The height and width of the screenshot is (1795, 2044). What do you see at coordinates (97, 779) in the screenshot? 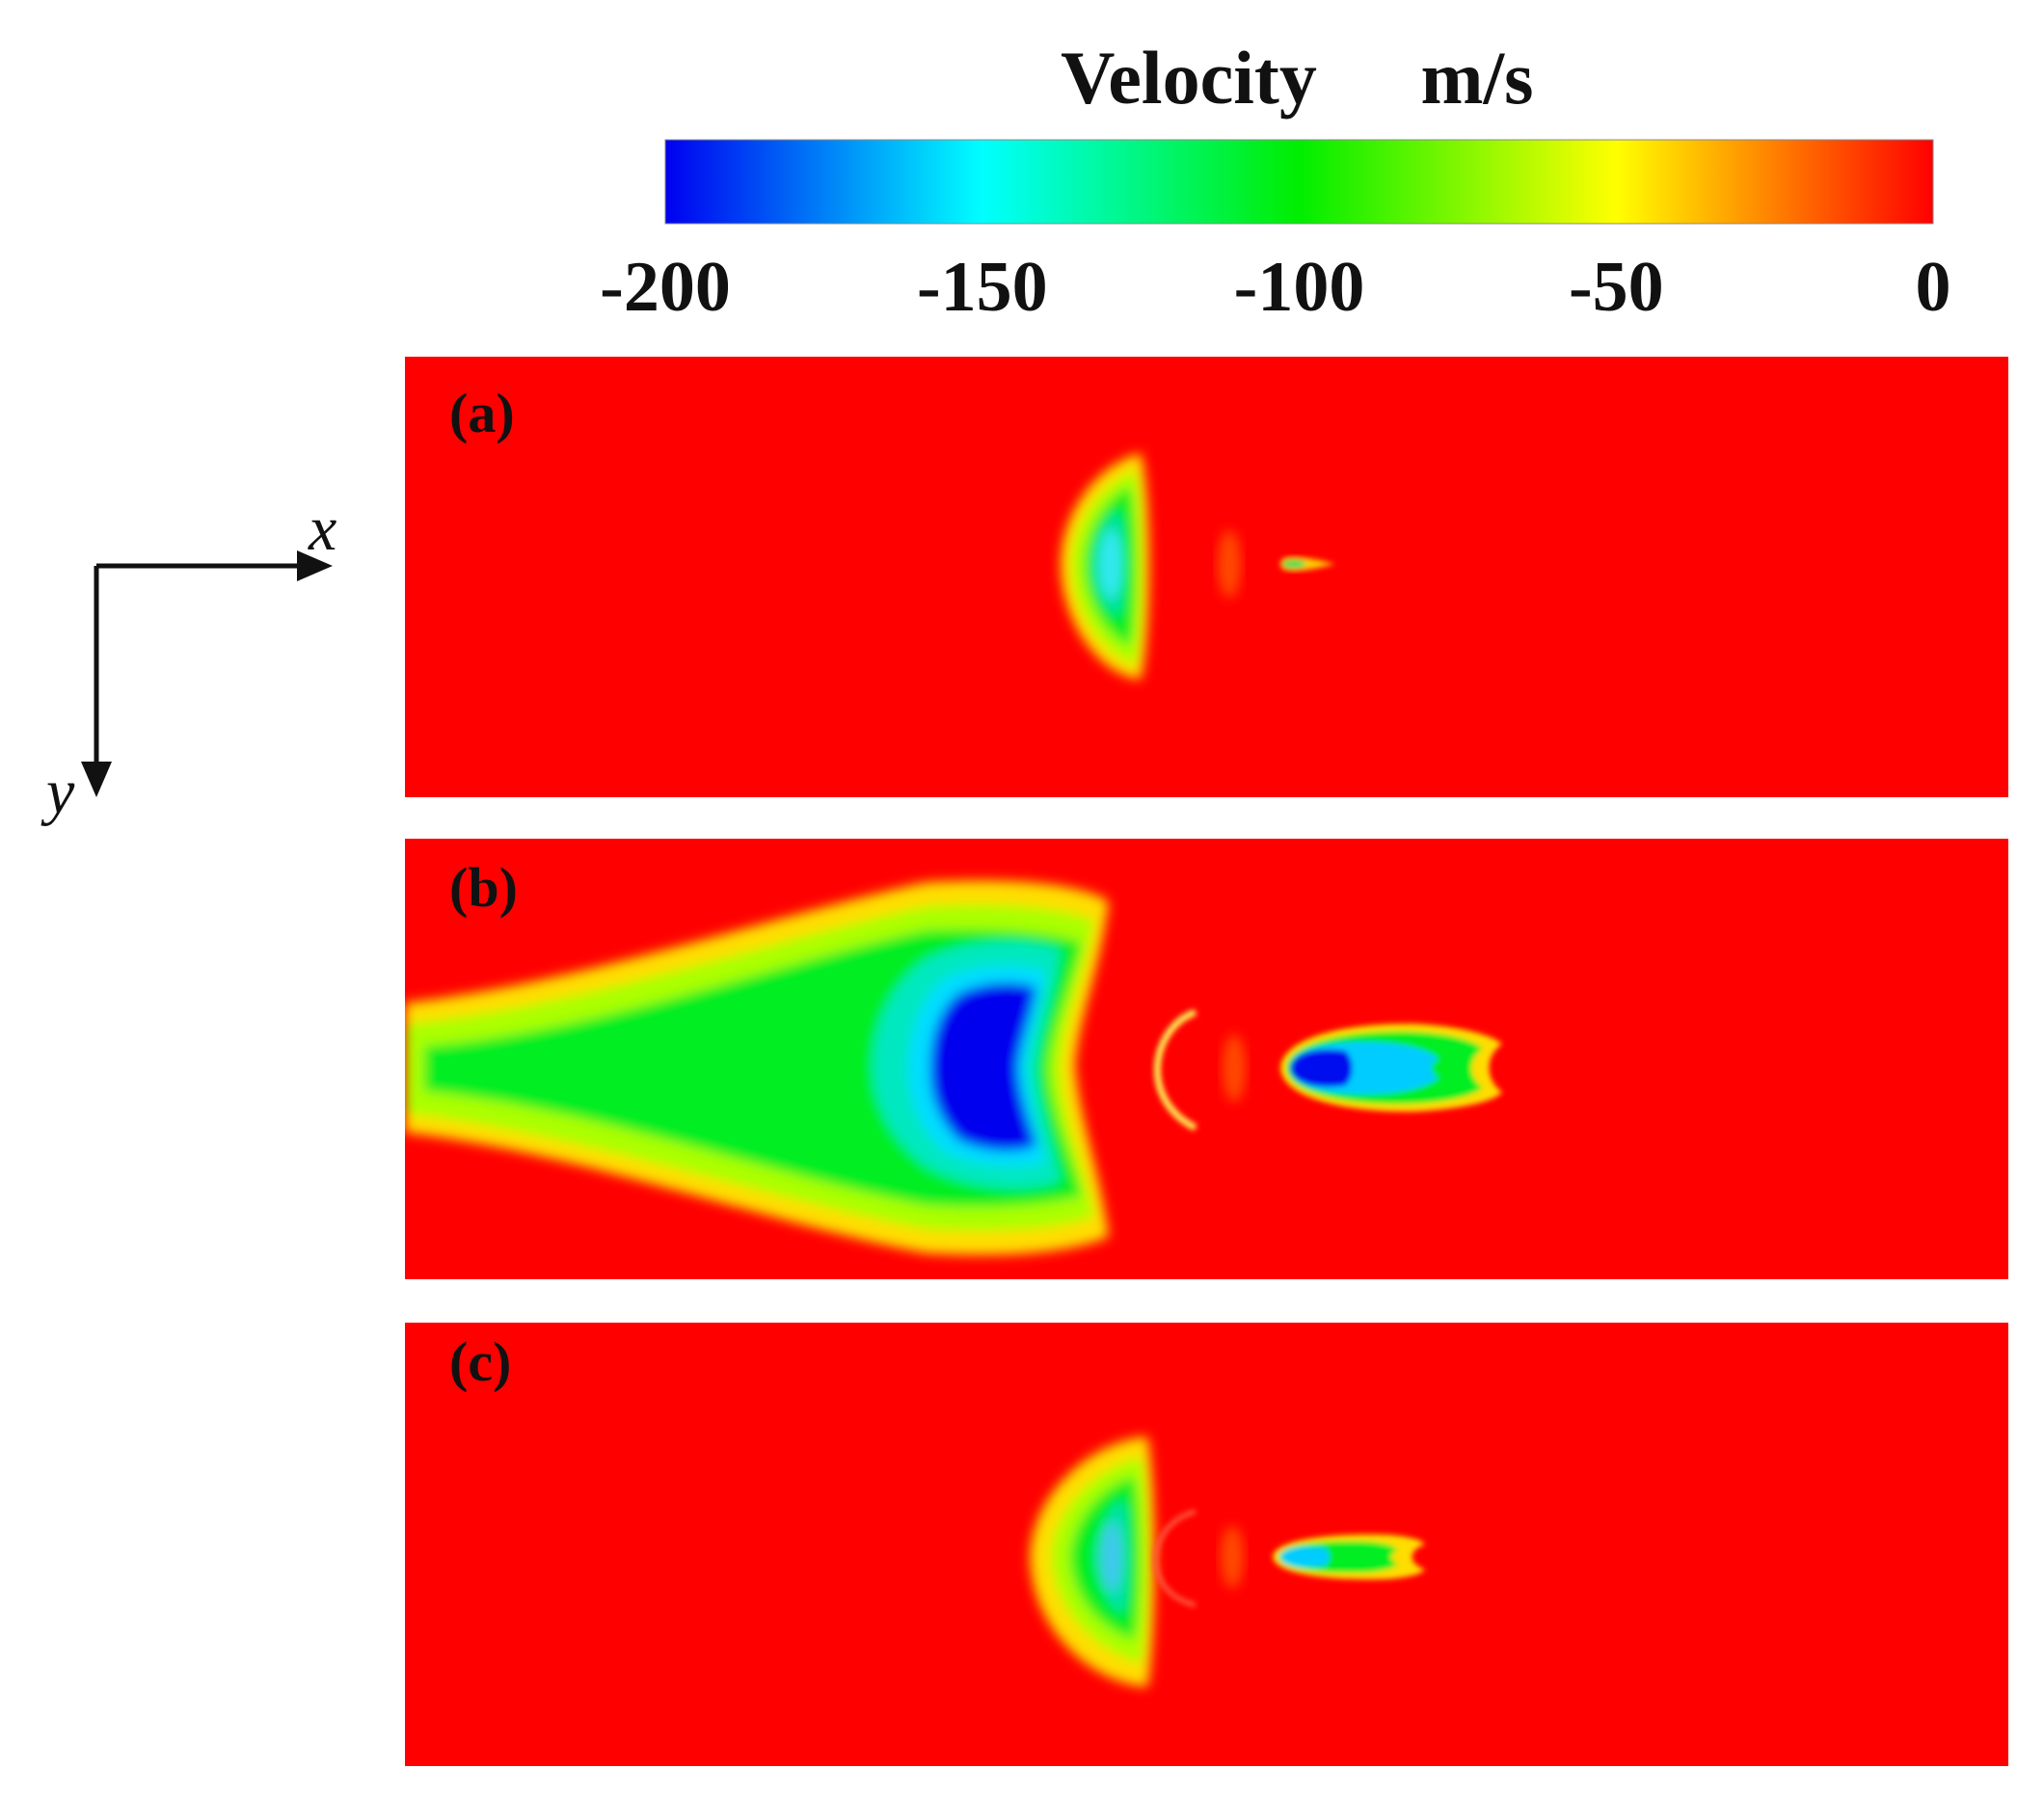
I see `y-arrow-head-icon` at bounding box center [97, 779].